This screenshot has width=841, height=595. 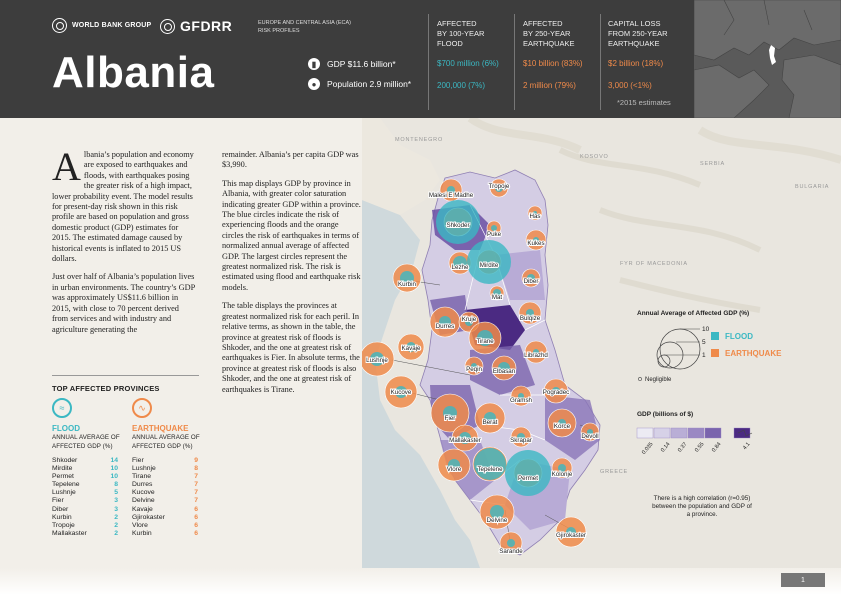 I want to click on province-value: 2, so click(x=116, y=533).